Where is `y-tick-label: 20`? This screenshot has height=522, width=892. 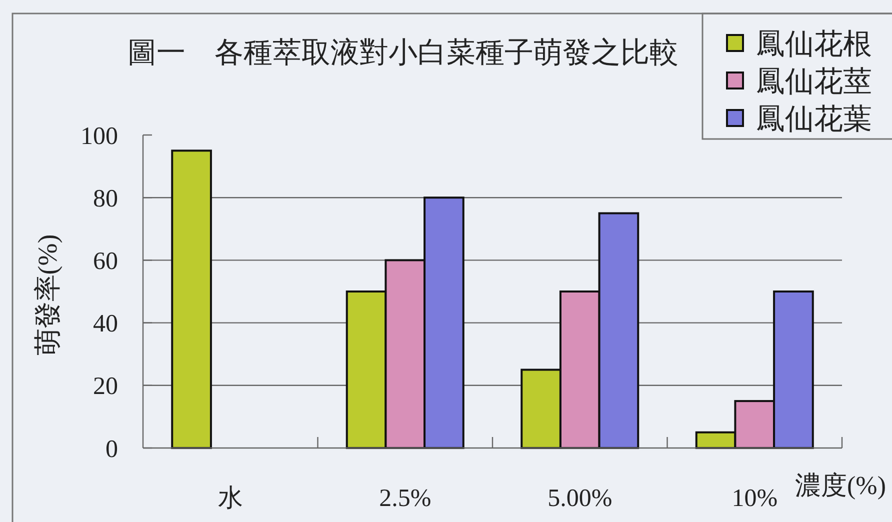
y-tick-label: 20 is located at coordinates (105, 386).